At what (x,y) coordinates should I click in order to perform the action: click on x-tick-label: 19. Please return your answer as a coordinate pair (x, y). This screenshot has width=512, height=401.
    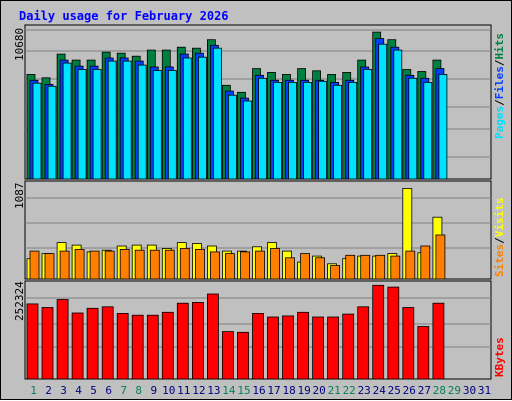
    Looking at the image, I should click on (303, 390).